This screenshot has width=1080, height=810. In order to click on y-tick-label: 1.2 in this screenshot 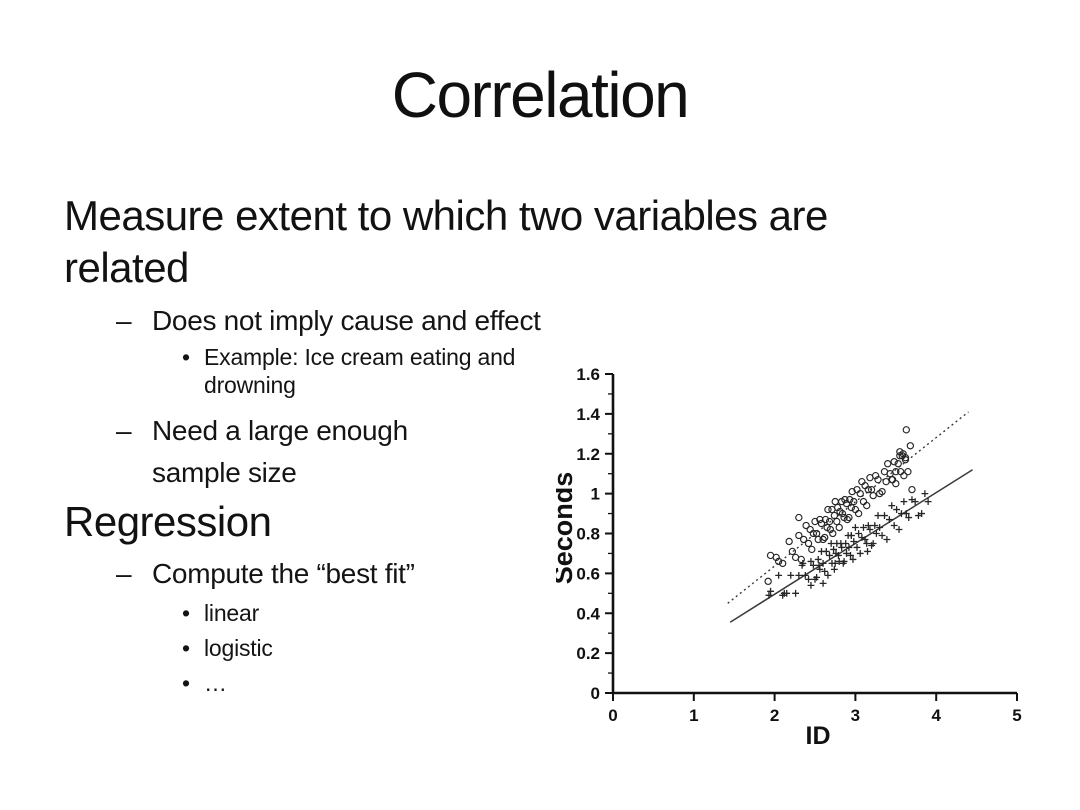, I will do `click(588, 454)`.